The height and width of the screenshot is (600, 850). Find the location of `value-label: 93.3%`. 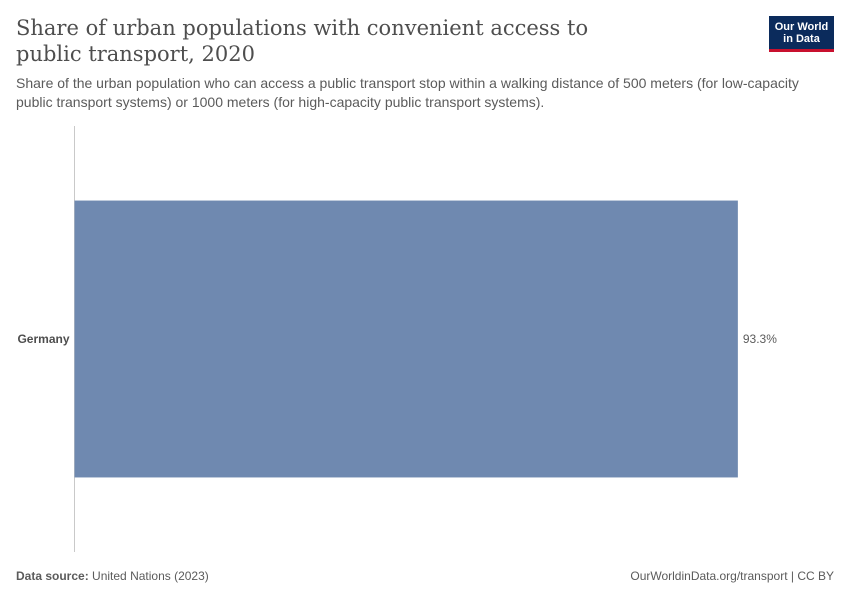

value-label: 93.3% is located at coordinates (760, 339).